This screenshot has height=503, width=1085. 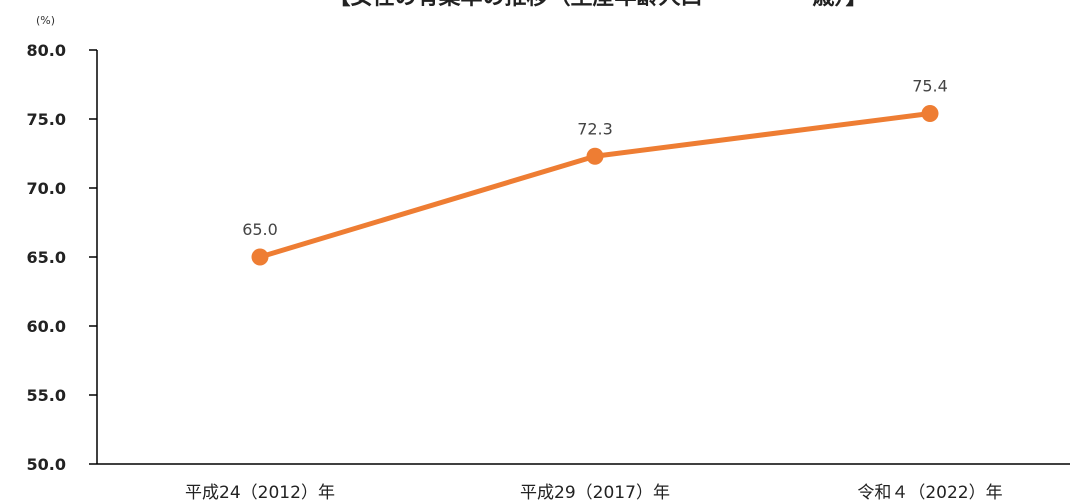 I want to click on y-tick-label: 55.0, so click(x=46, y=395).